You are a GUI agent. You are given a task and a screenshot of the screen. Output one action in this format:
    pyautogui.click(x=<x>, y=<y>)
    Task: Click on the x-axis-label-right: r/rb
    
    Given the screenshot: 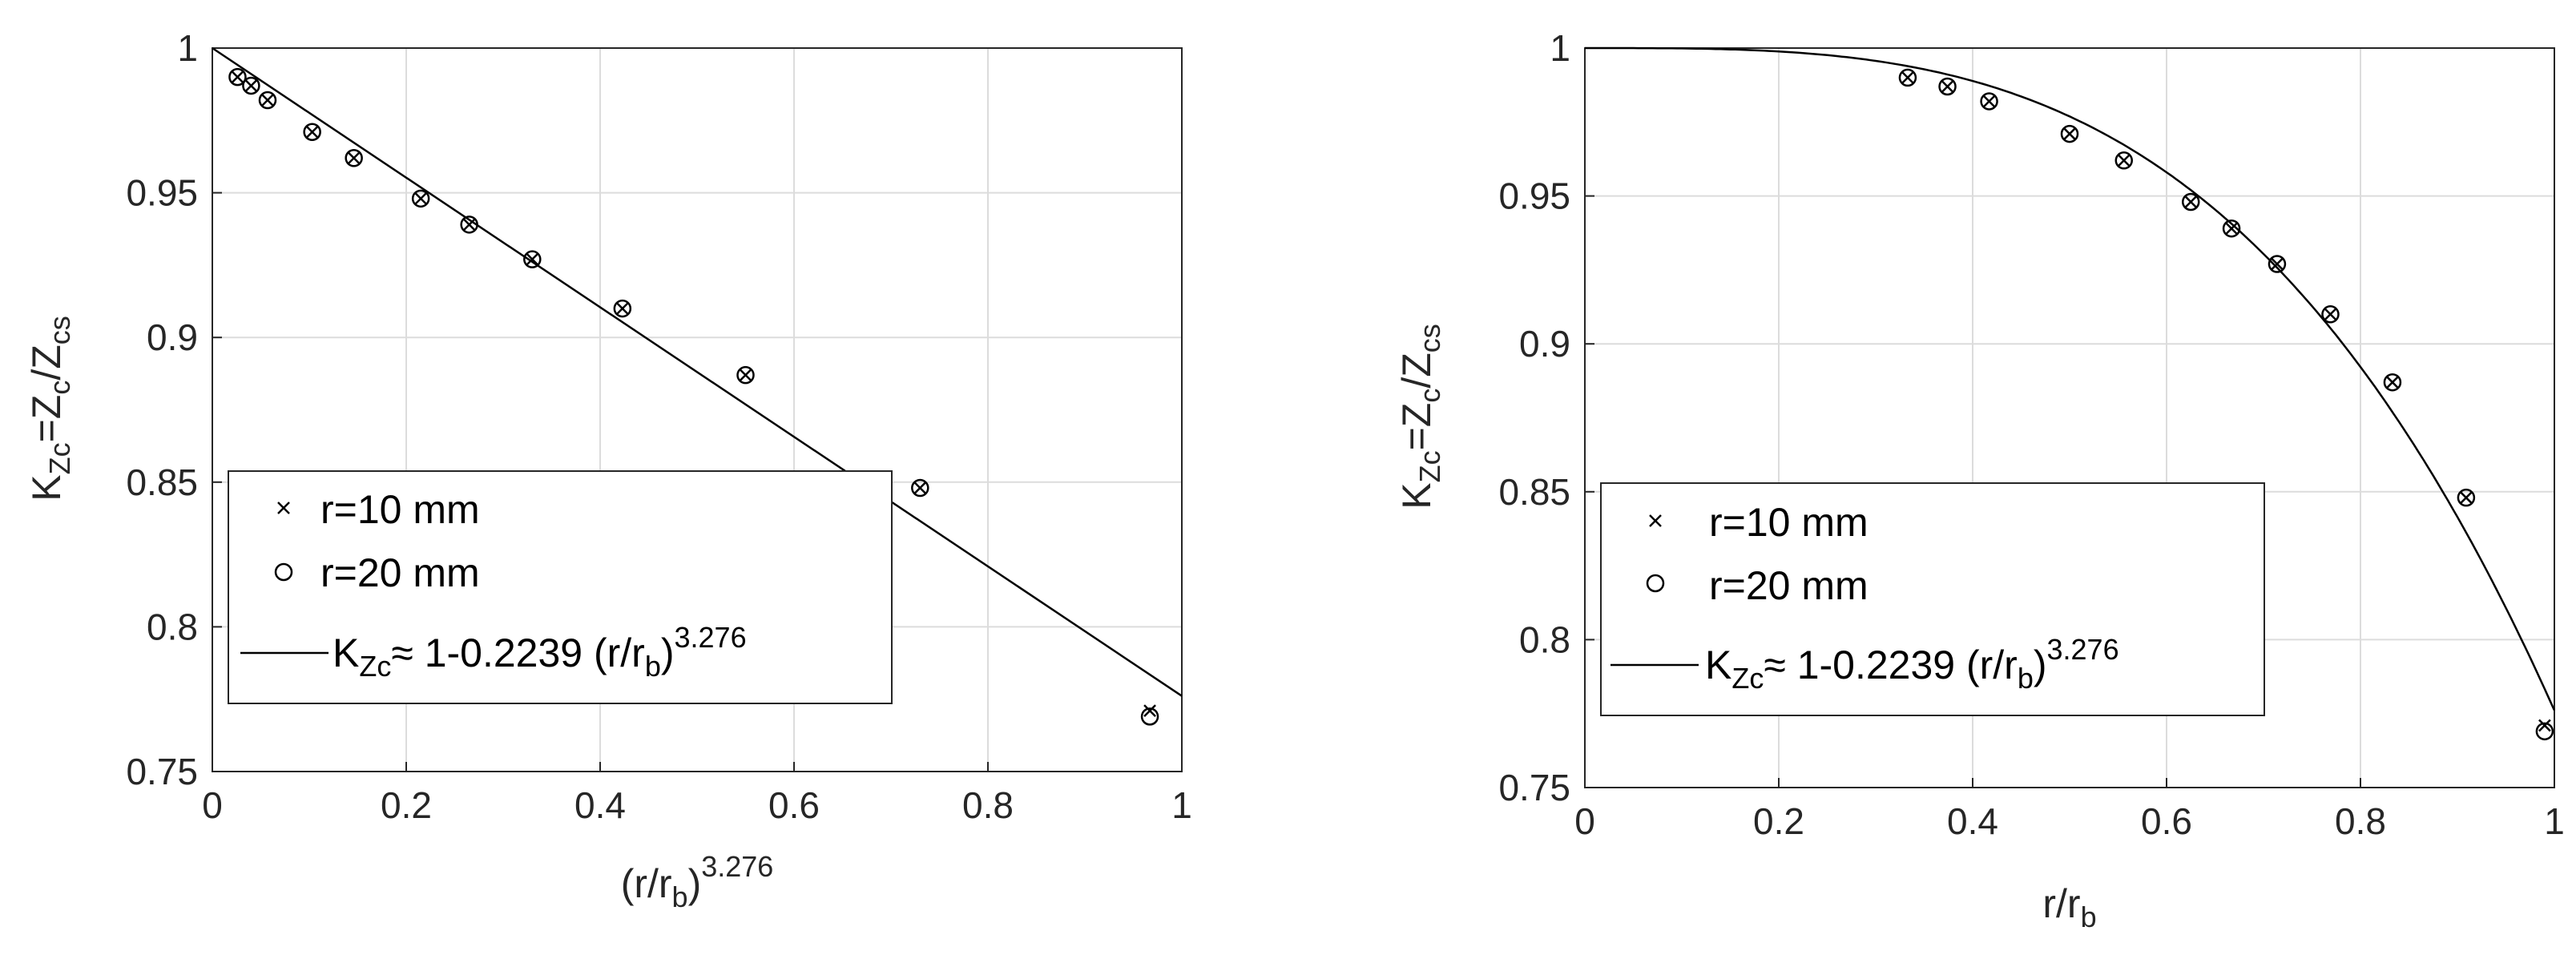 What is the action you would take?
    pyautogui.click(x=2069, y=907)
    